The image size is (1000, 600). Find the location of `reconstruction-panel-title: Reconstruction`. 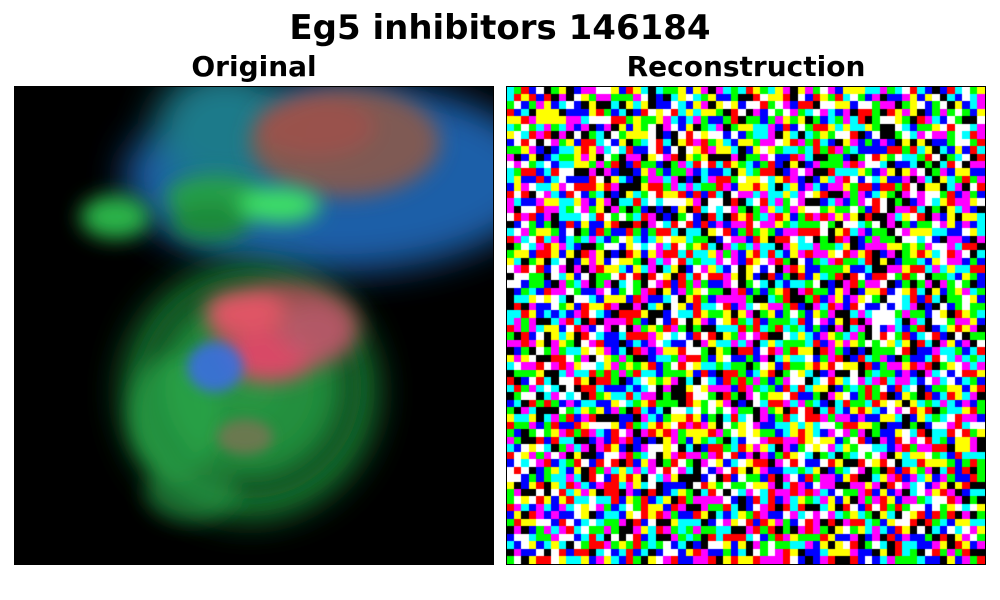

reconstruction-panel-title: Reconstruction is located at coordinates (746, 67).